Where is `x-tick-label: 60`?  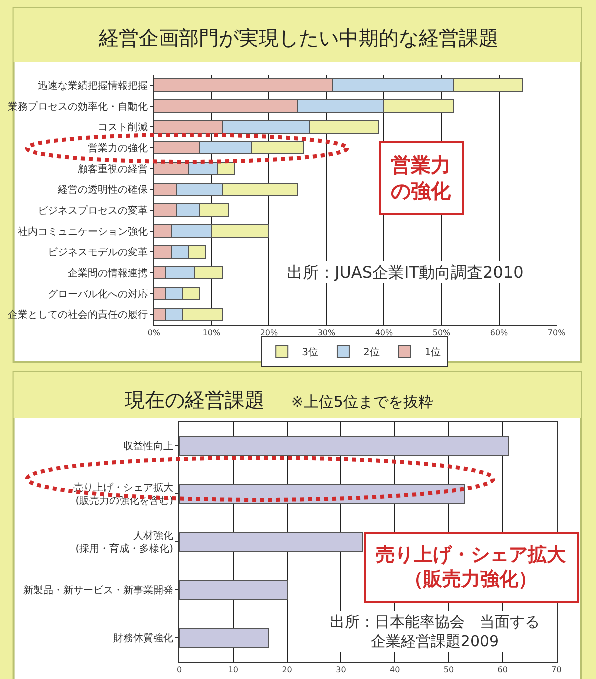 x-tick-label: 60 is located at coordinates (503, 670).